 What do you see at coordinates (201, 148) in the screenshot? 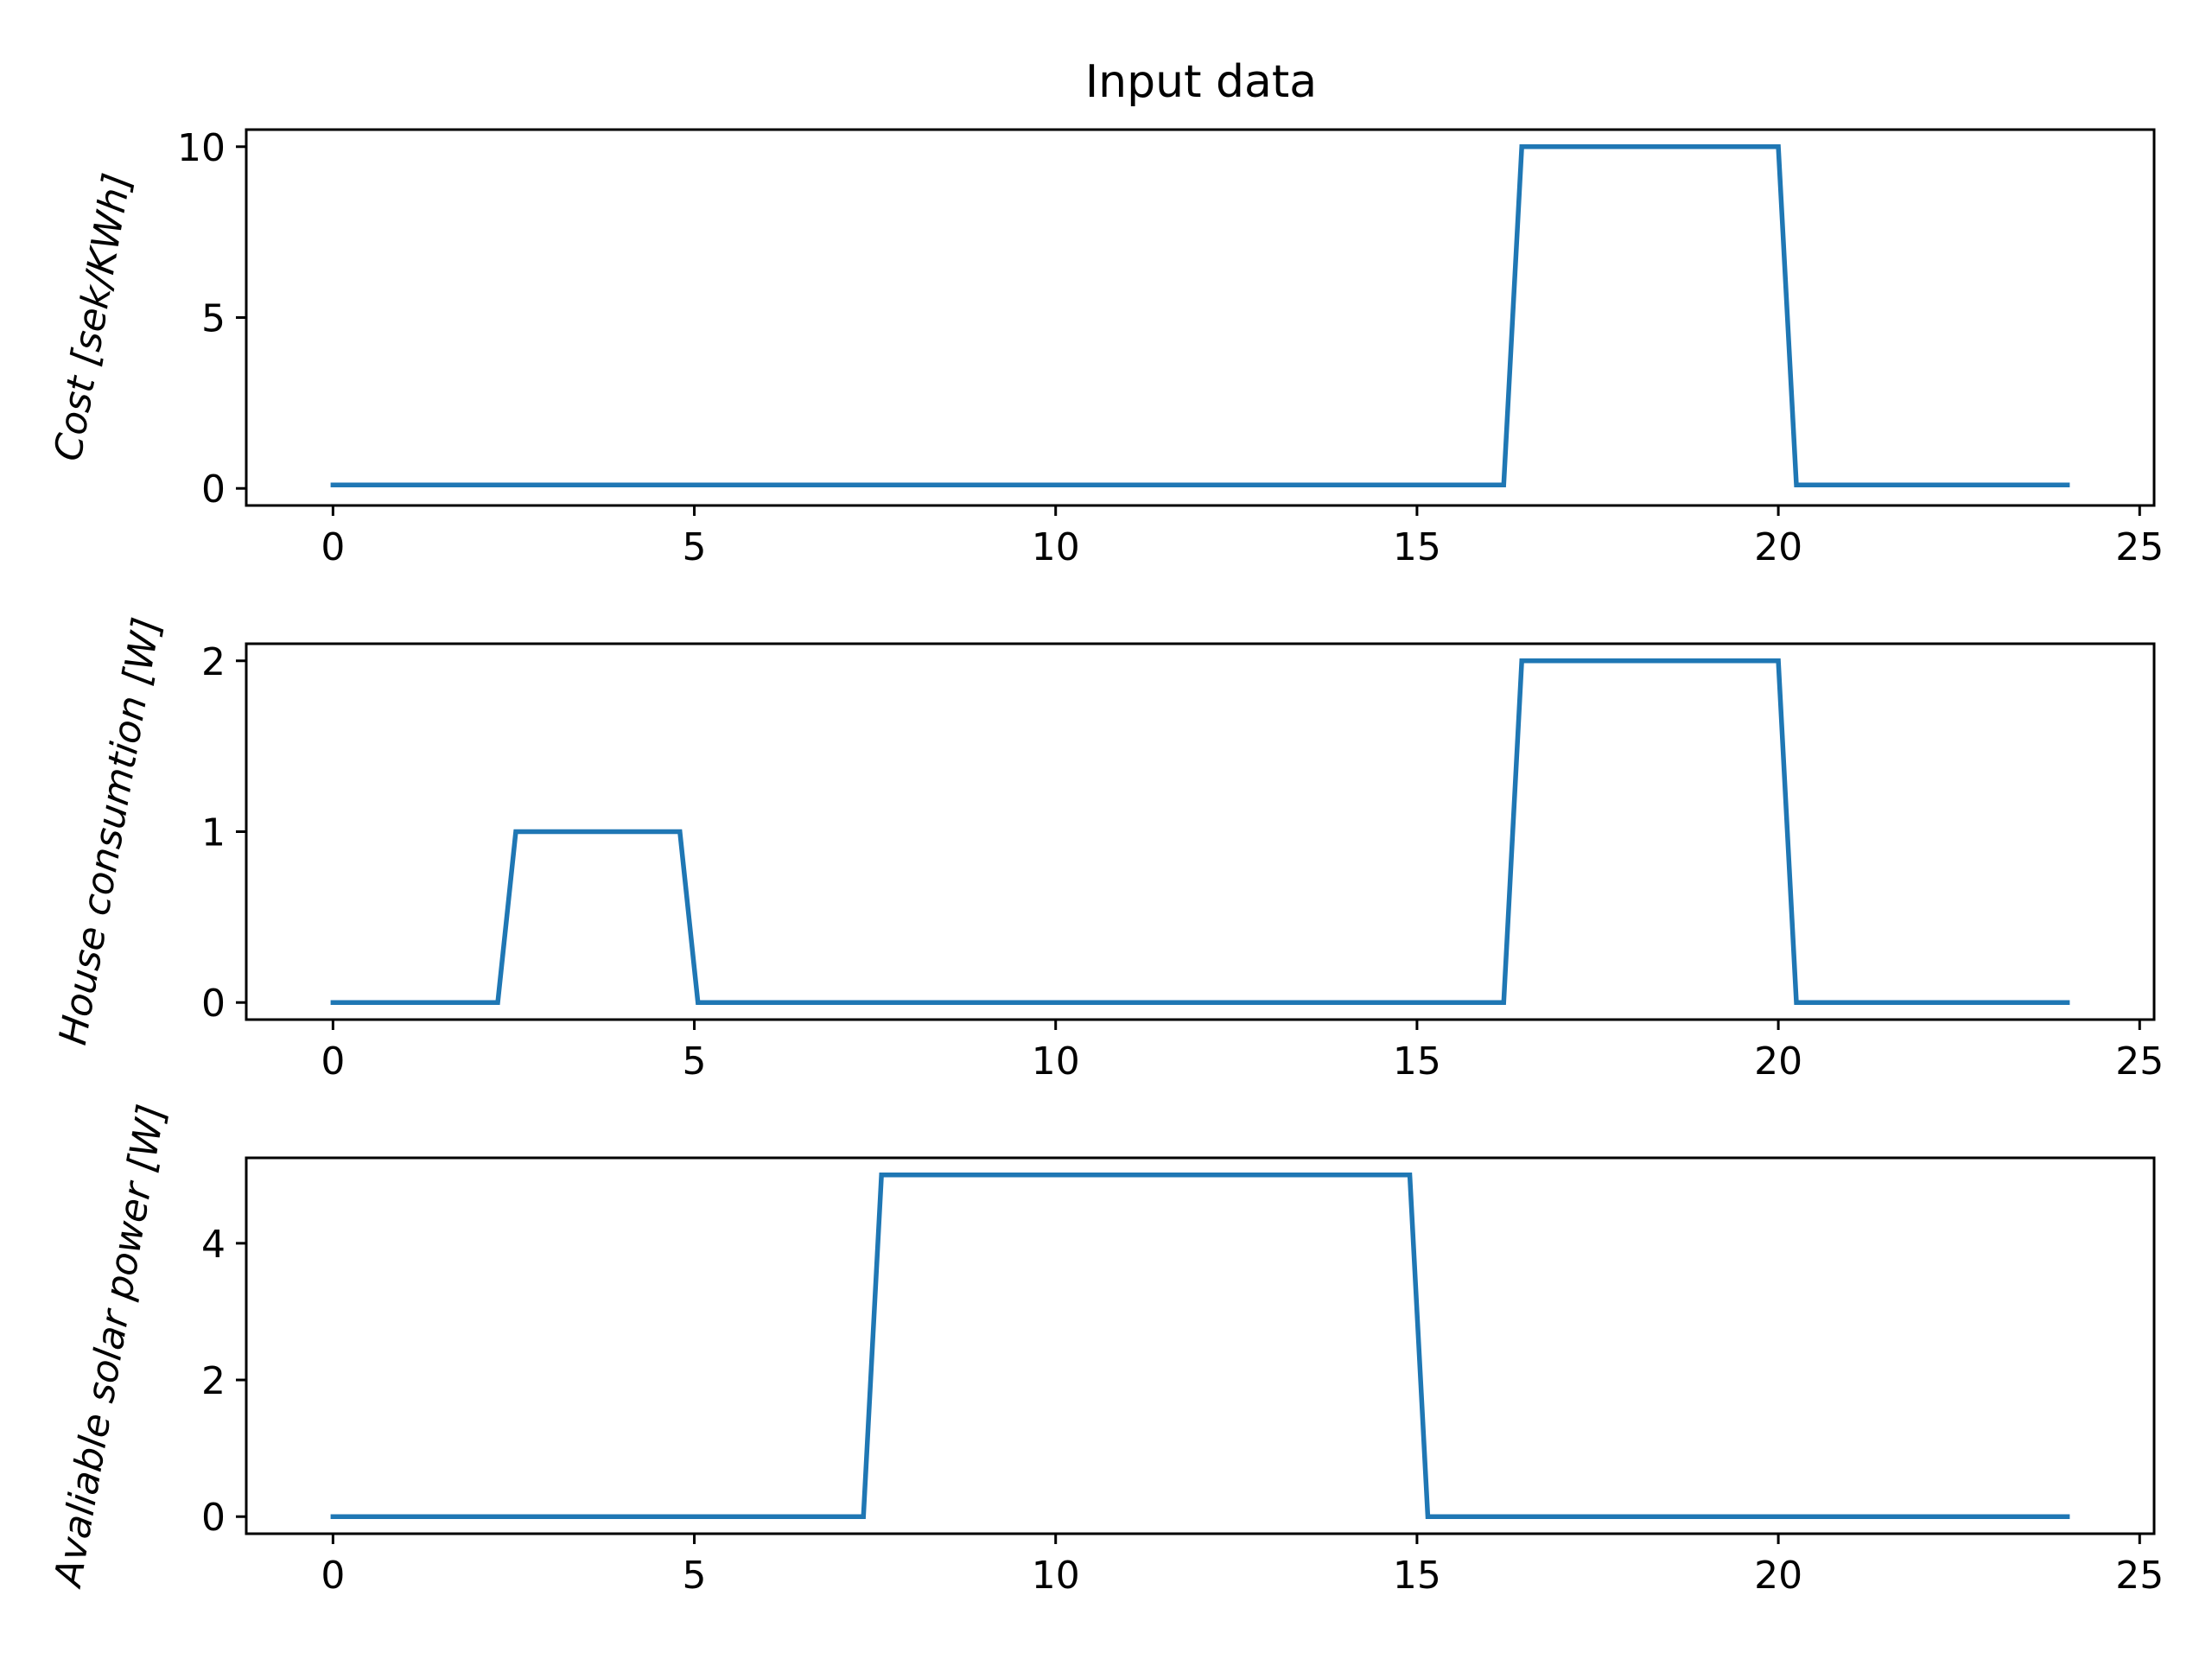
I see `y-tick-label: 10` at bounding box center [201, 148].